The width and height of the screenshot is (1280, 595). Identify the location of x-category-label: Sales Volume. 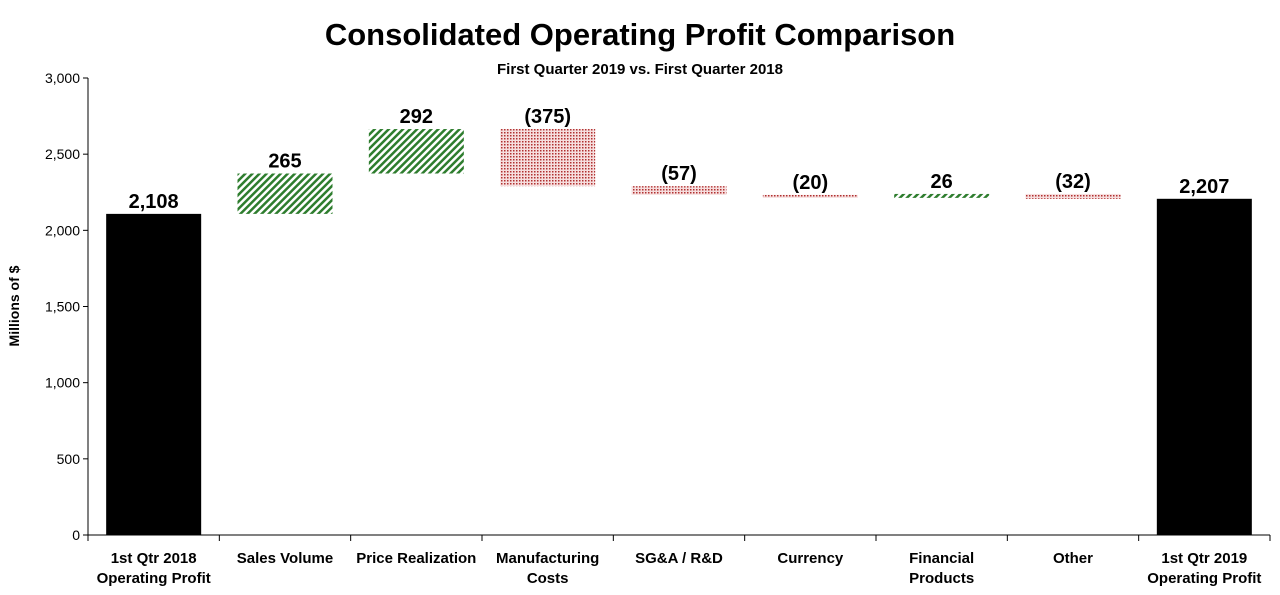
(285, 558).